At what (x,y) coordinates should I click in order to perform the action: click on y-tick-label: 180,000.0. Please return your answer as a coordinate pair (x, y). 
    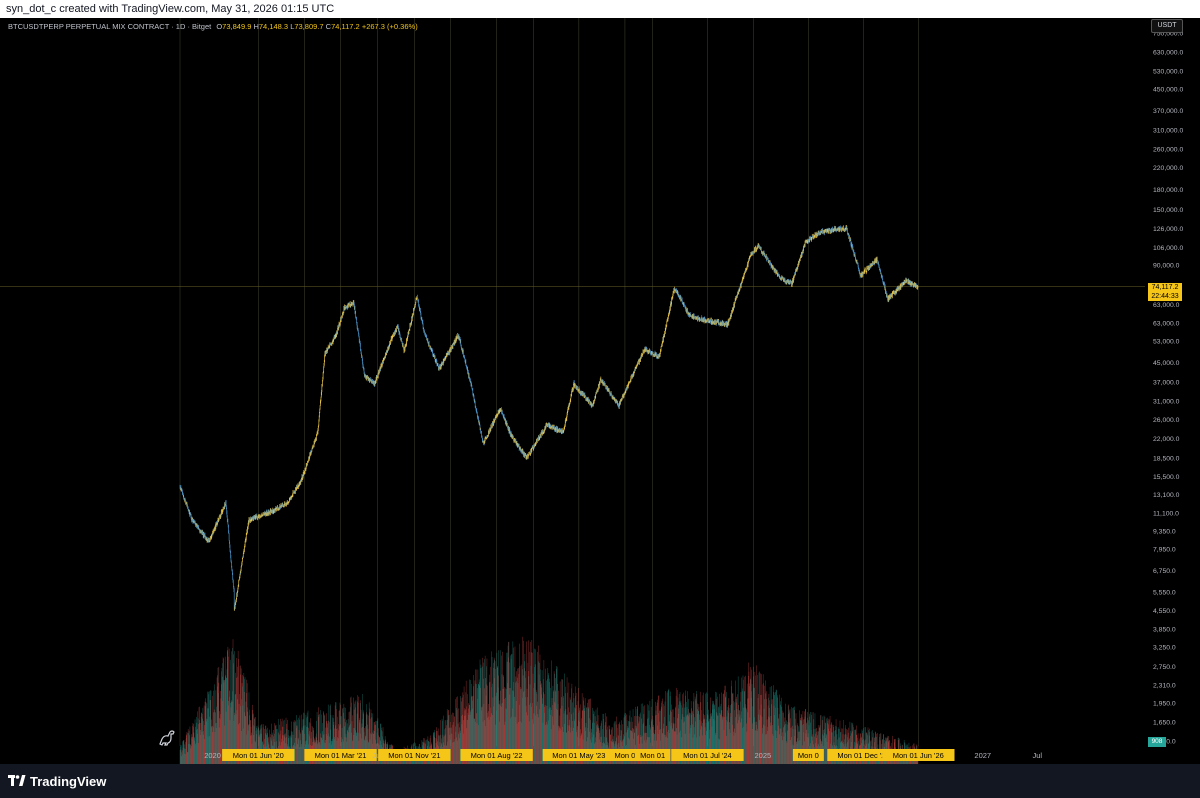
    Looking at the image, I should click on (1168, 190).